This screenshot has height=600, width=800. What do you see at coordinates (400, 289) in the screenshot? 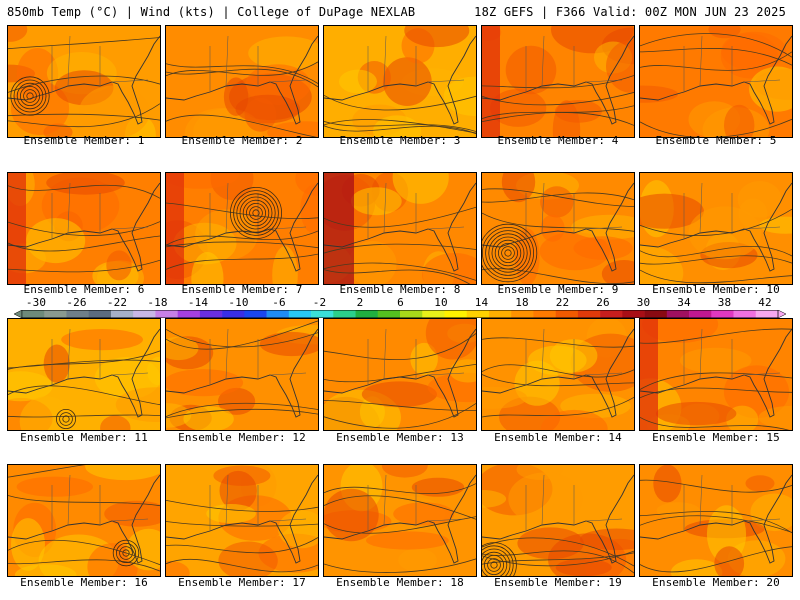
I see `ensemble-member-label-8: Ensemble Member: 8` at bounding box center [400, 289].